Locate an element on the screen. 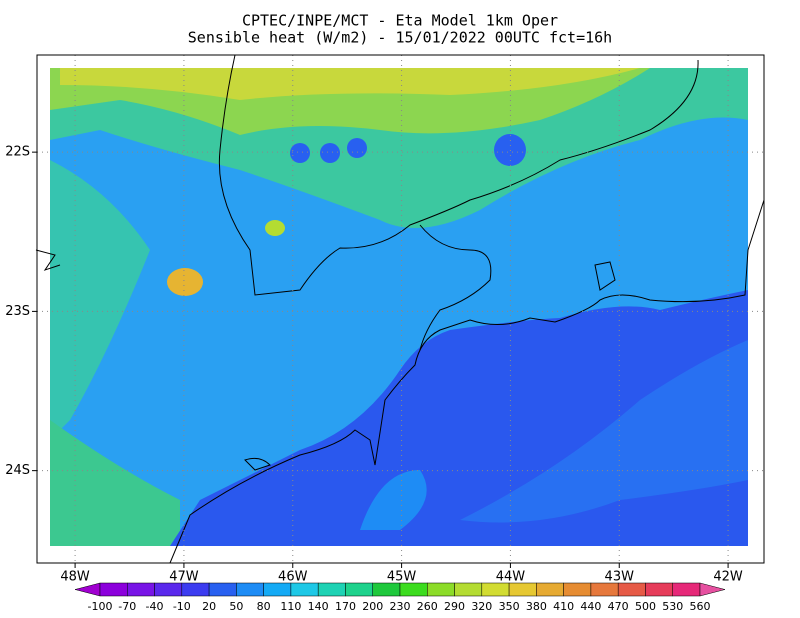 The height and width of the screenshot is (618, 800). colorbar-label: 350 is located at coordinates (509, 606).